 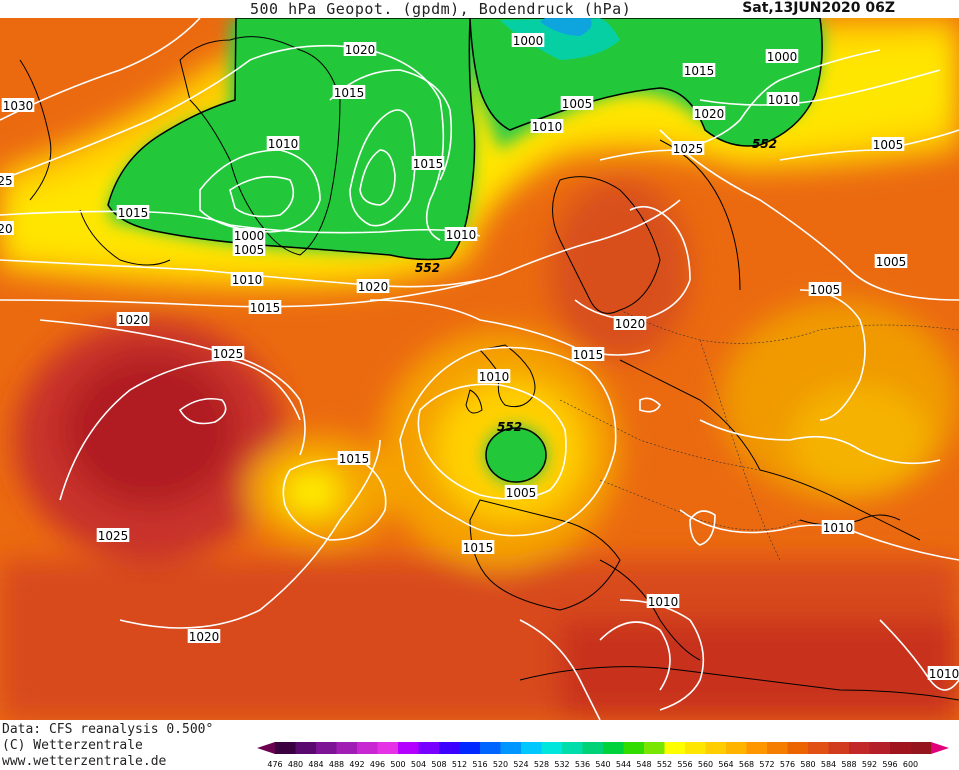 What do you see at coordinates (441, 9) in the screenshot?
I see `map-title: 500 hPa Geopot. (gpdm), Bodendruck (hPa)` at bounding box center [441, 9].